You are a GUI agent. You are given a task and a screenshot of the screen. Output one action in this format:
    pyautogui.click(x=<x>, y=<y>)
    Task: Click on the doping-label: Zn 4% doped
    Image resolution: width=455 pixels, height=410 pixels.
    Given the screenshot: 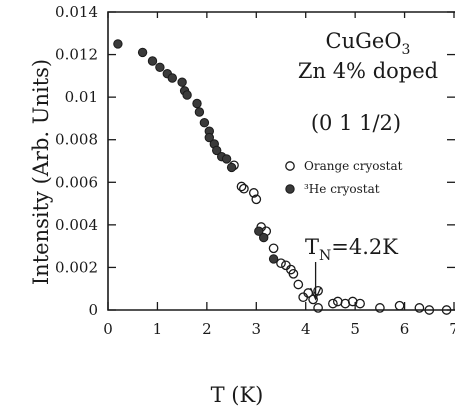 What is the action you would take?
    pyautogui.click(x=368, y=71)
    